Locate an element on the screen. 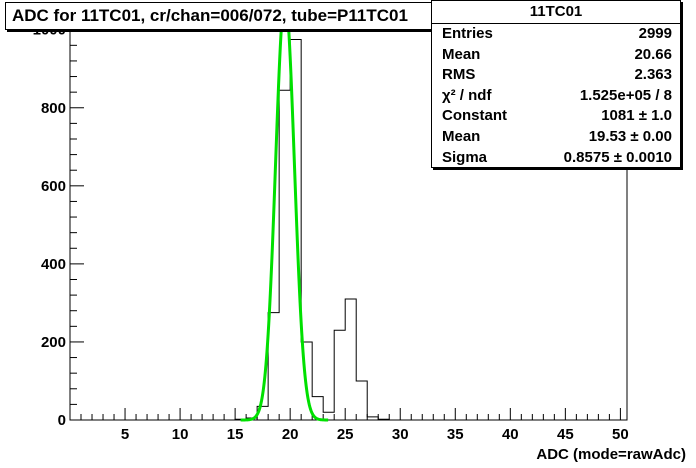 Image resolution: width=696 pixels, height=468 pixels. x-tick-label: 45 is located at coordinates (565, 434).